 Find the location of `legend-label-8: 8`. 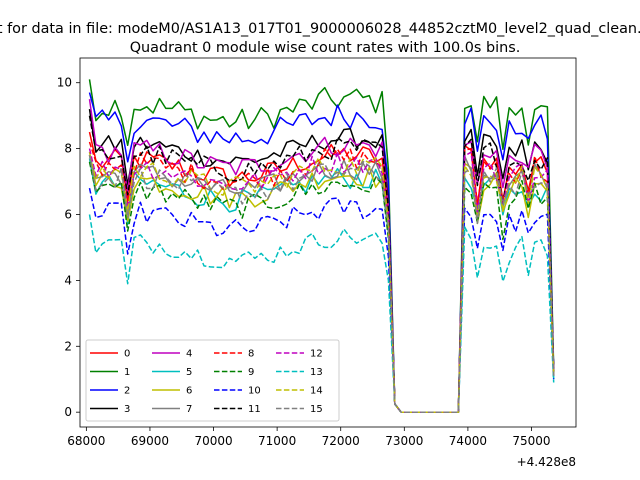

legend-label-8: 8 is located at coordinates (251, 354).